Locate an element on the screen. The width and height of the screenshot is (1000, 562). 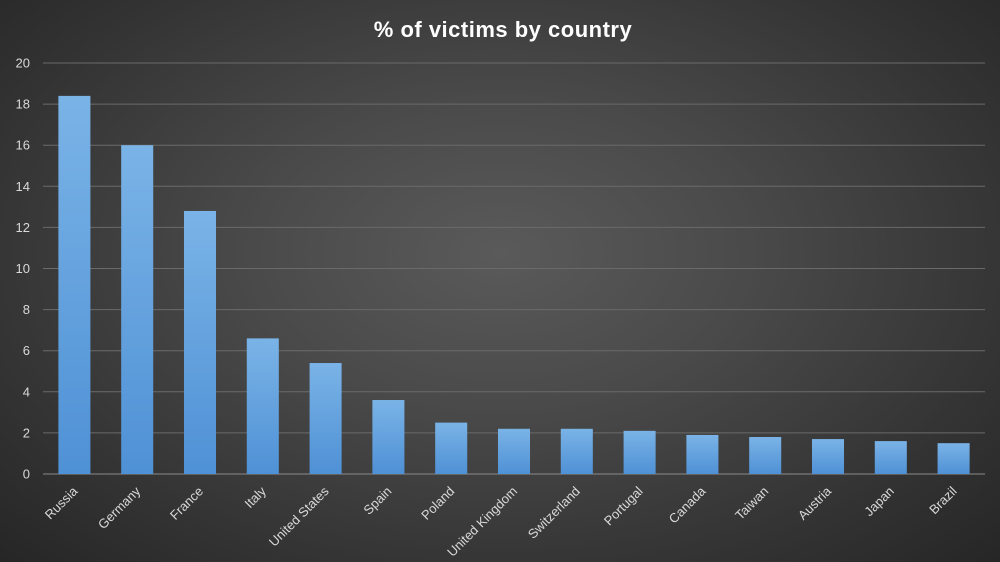
bar-united-states is located at coordinates (325, 418).